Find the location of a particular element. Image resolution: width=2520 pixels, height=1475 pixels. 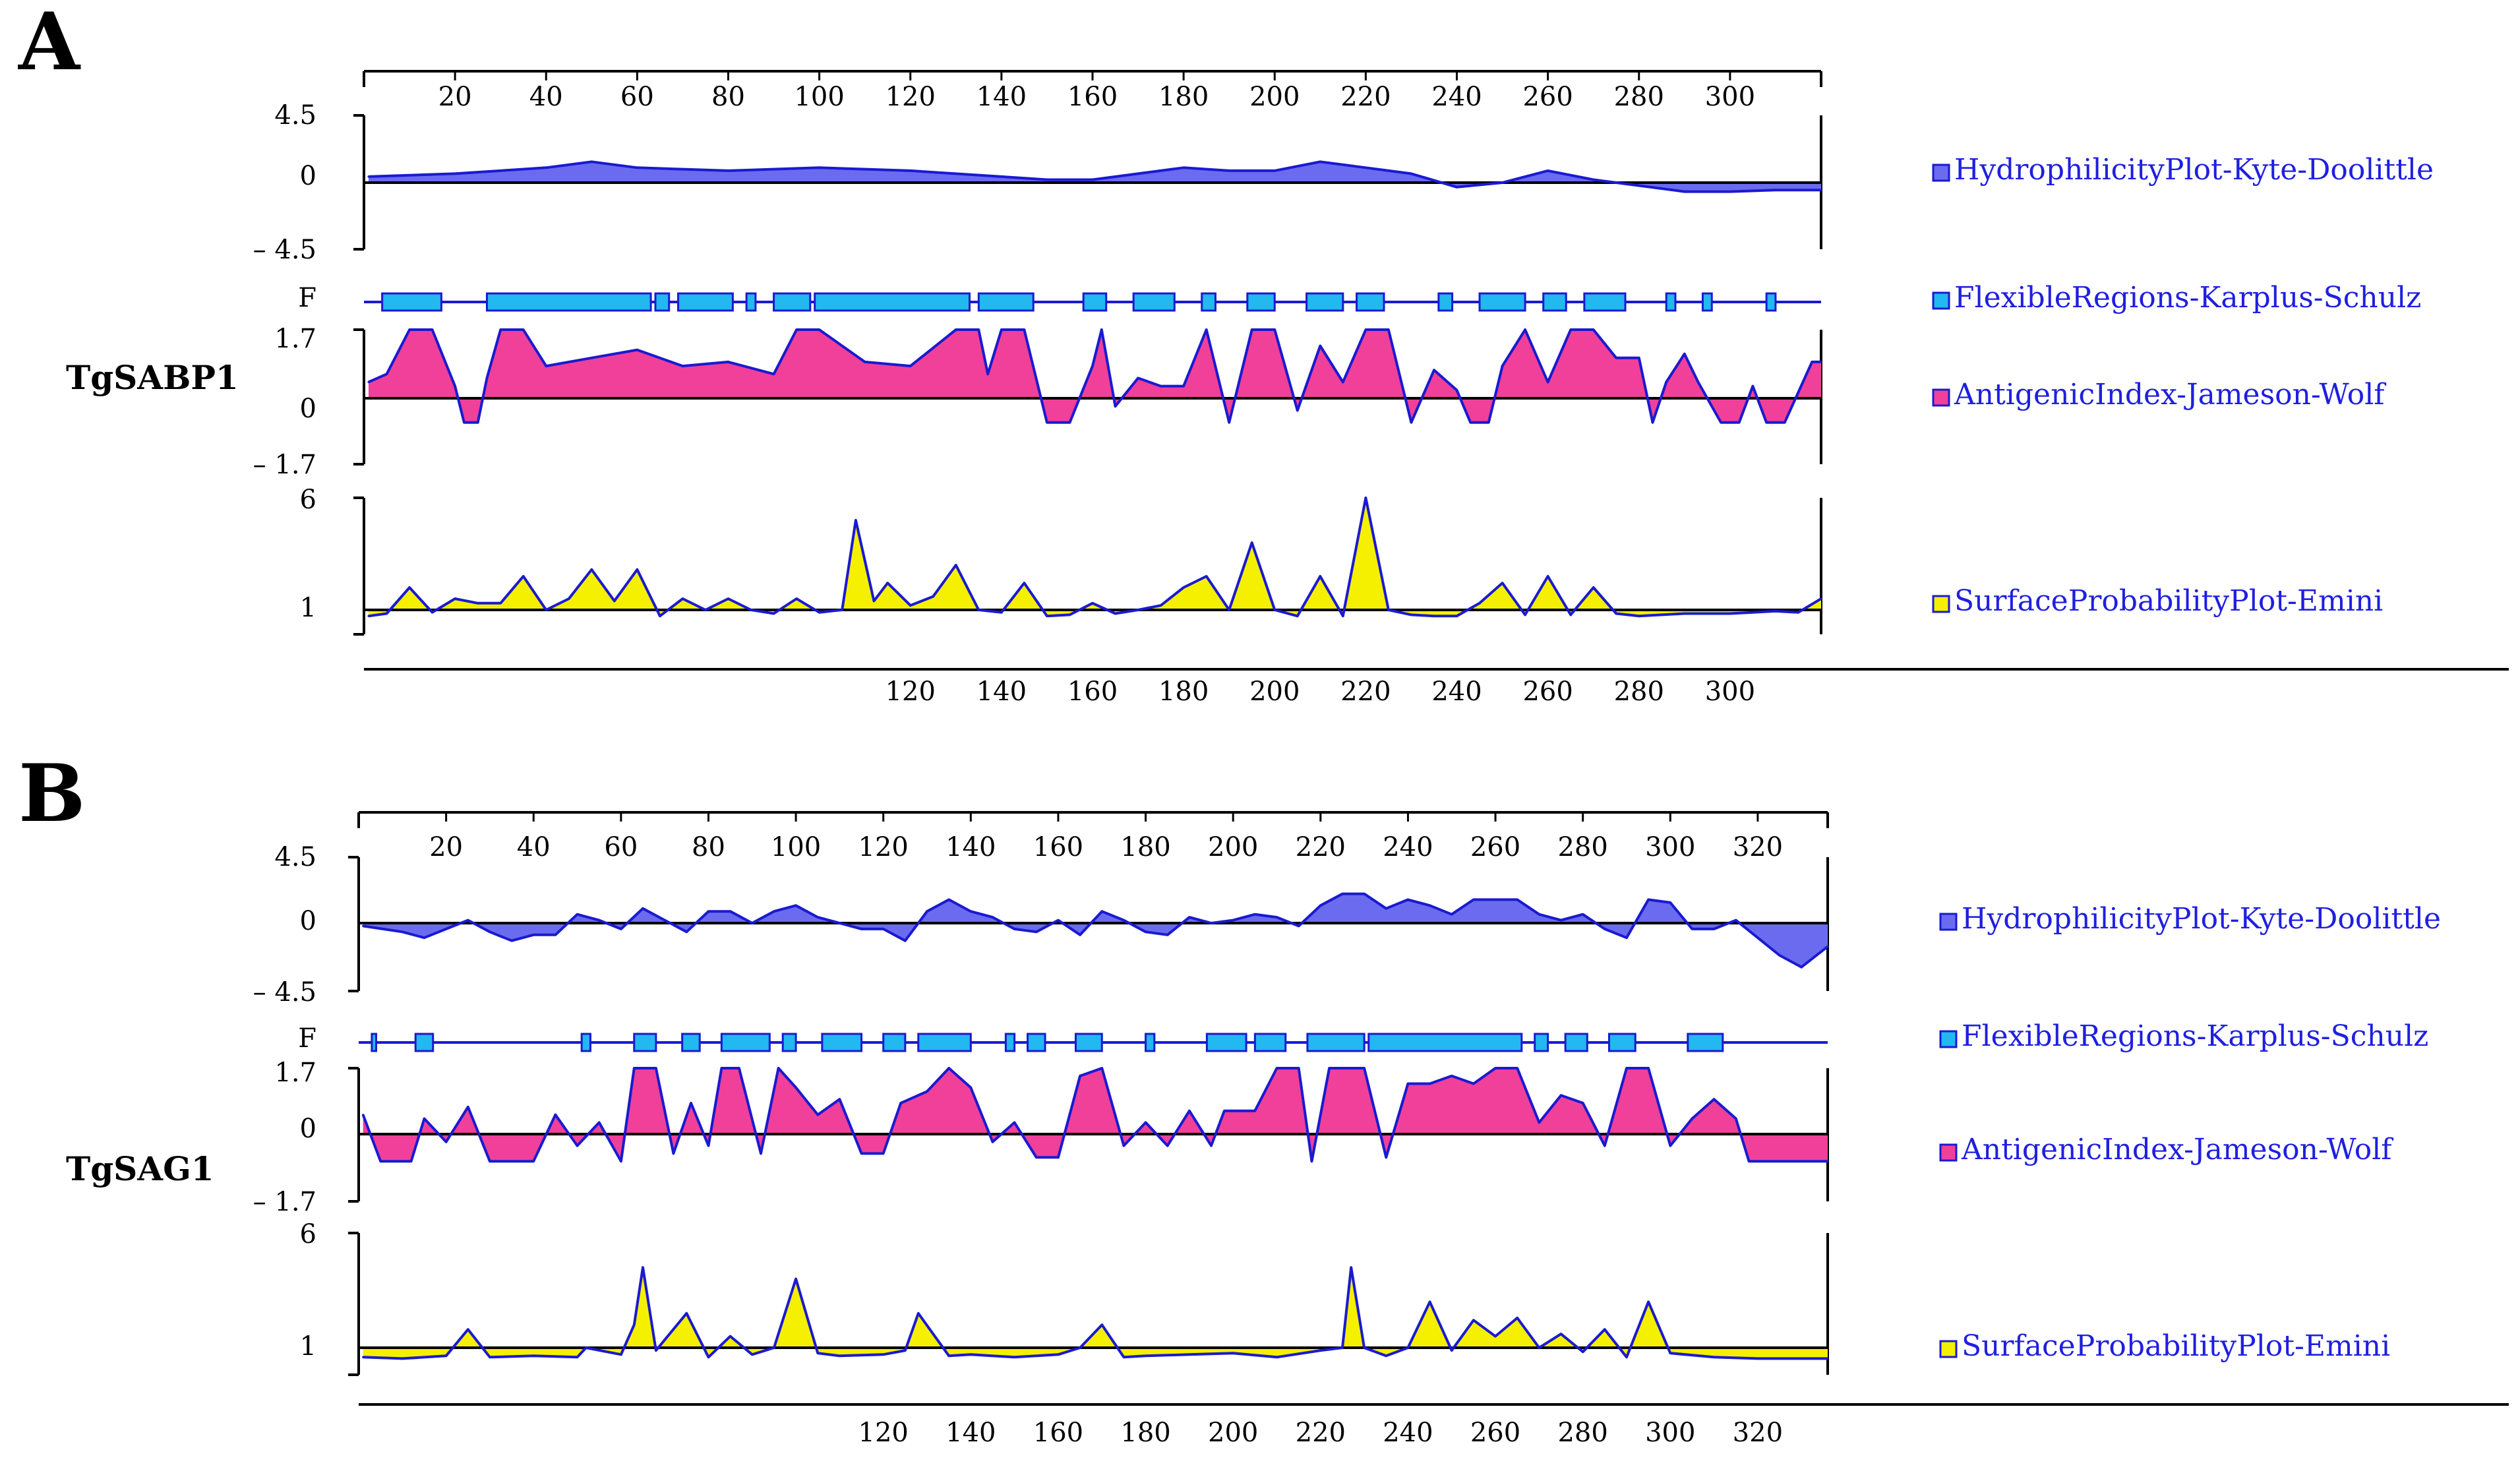

legend-label: FlexibleRegions-Karplus-Schulz is located at coordinates (2195, 1036).